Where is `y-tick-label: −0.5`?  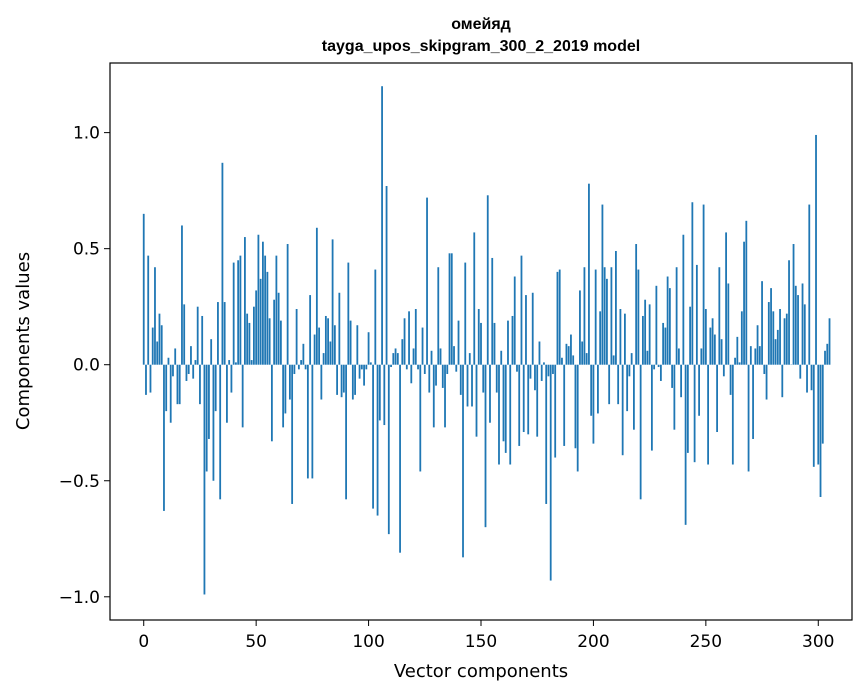 y-tick-label: −0.5 is located at coordinates (79, 482).